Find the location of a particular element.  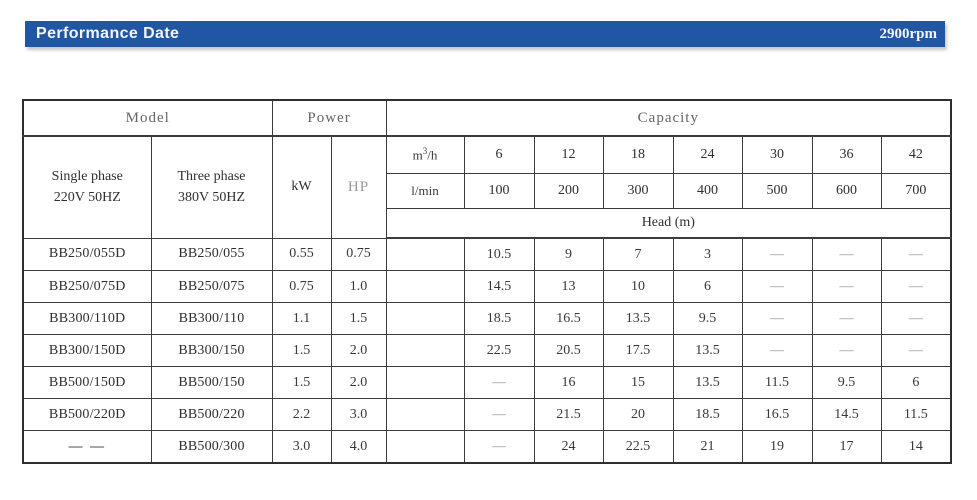

head-value: 15 is located at coordinates (638, 382).